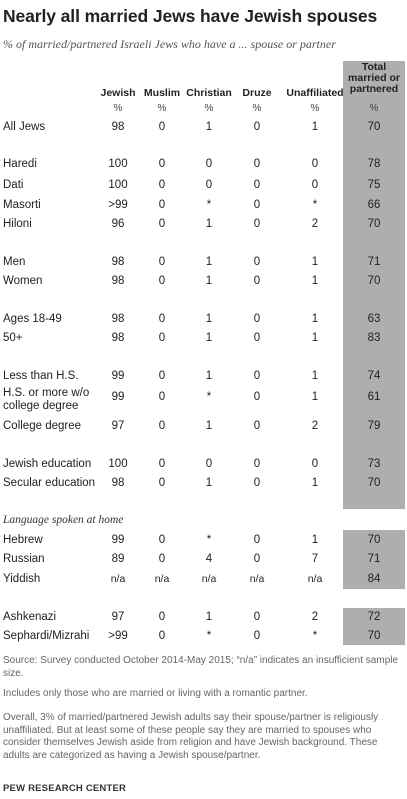  What do you see at coordinates (30, 617) in the screenshot?
I see `row-label: Ashkenazi` at bounding box center [30, 617].